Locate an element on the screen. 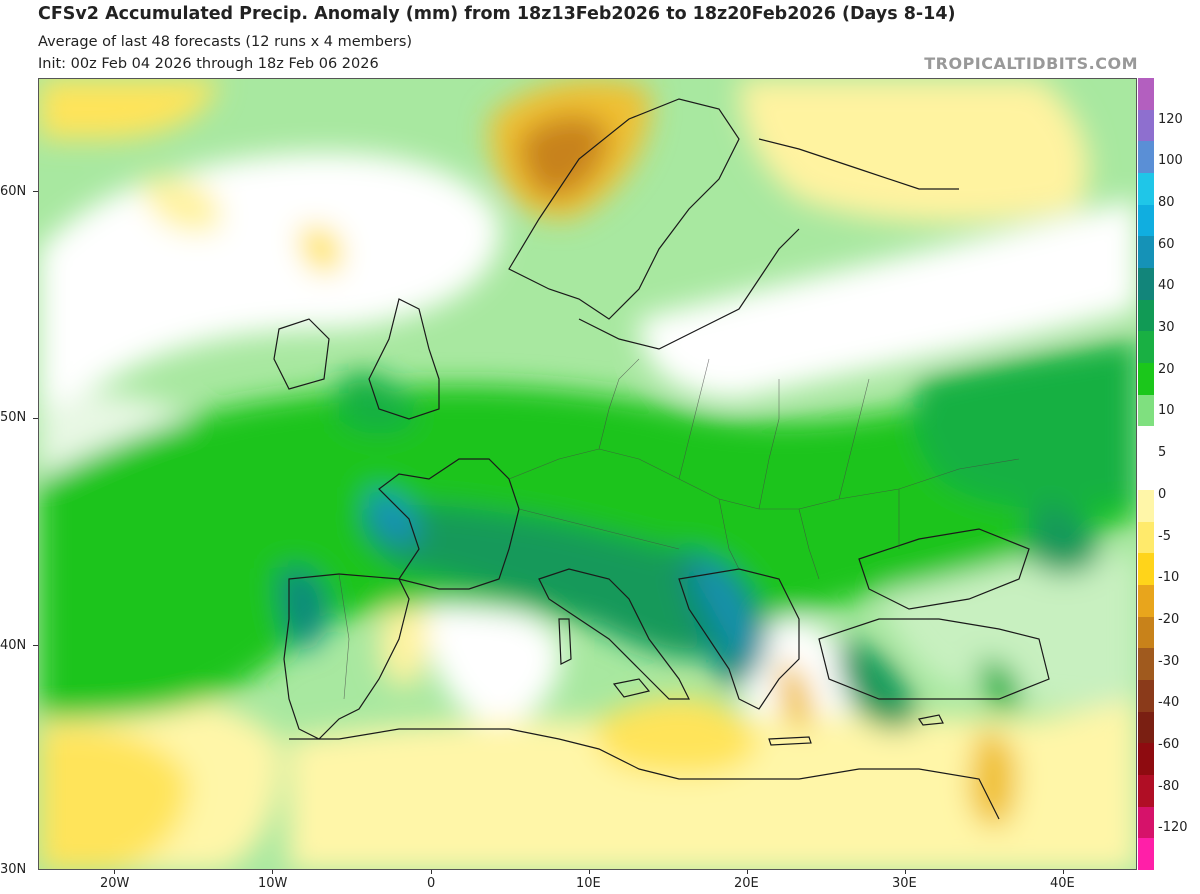 The height and width of the screenshot is (894, 1200). lon-label-0: 0 is located at coordinates (431, 883).